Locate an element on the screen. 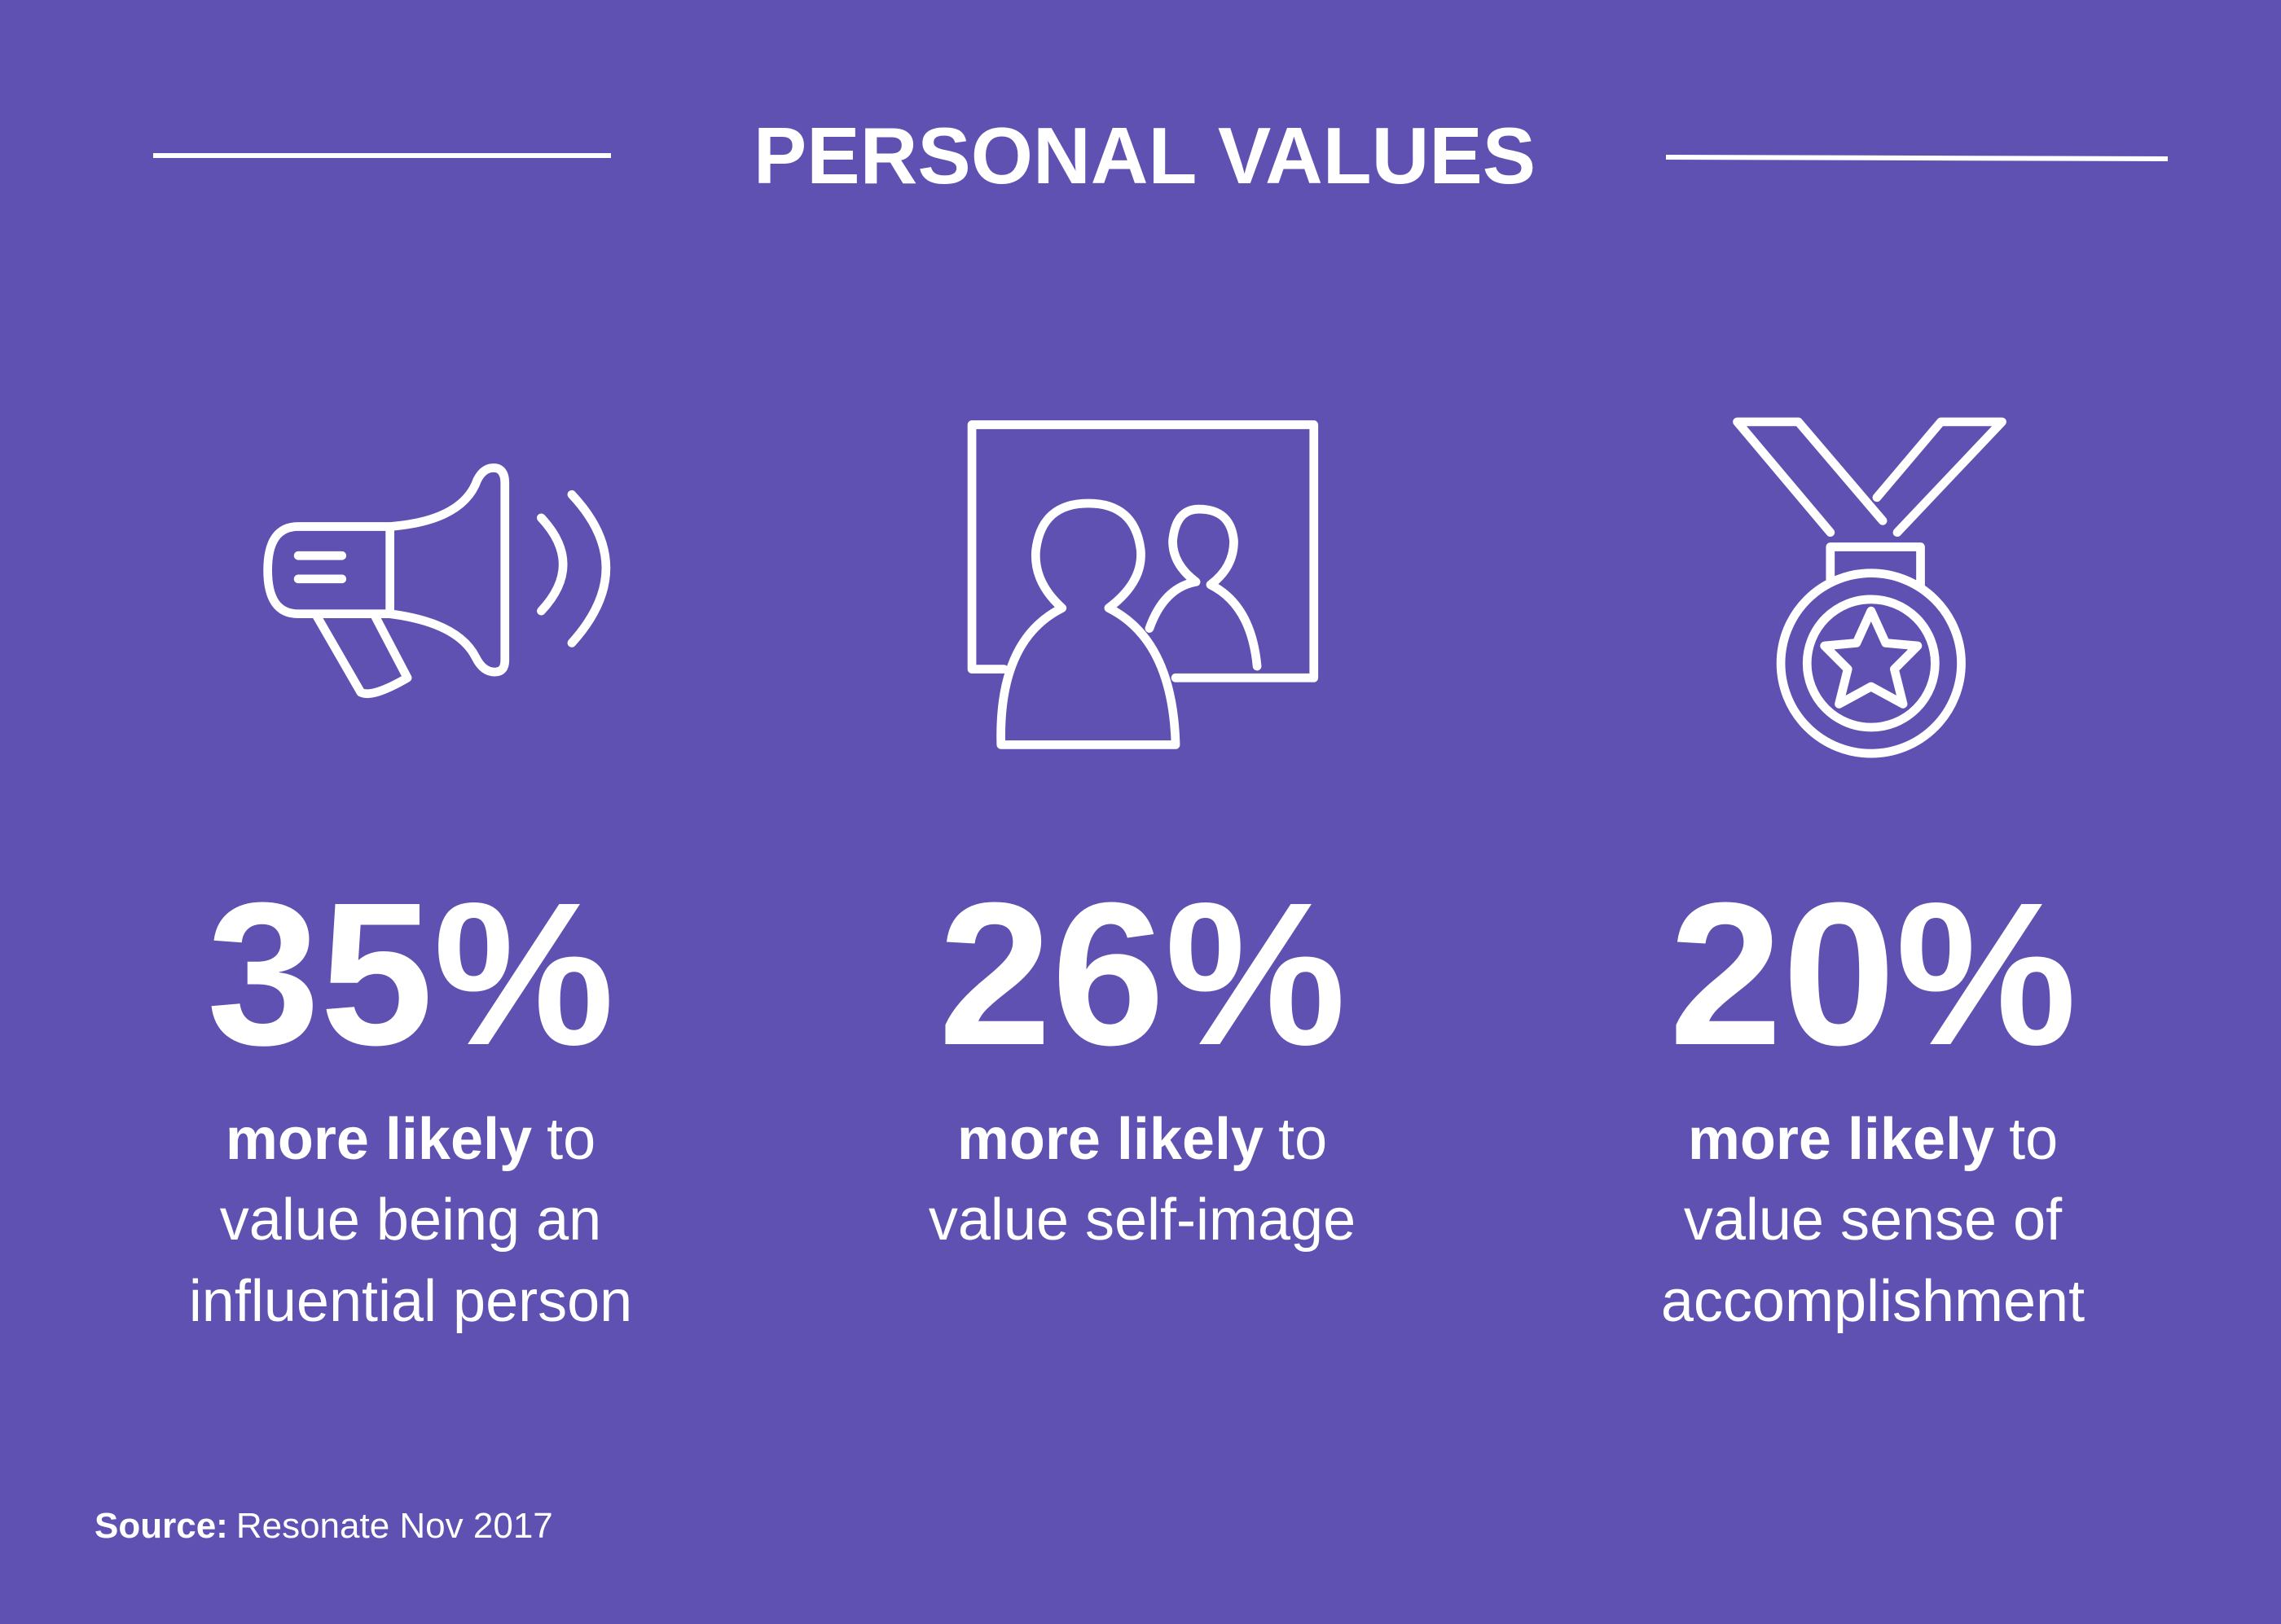 This screenshot has height=1624, width=2281. medal-icon is located at coordinates (1870, 587).